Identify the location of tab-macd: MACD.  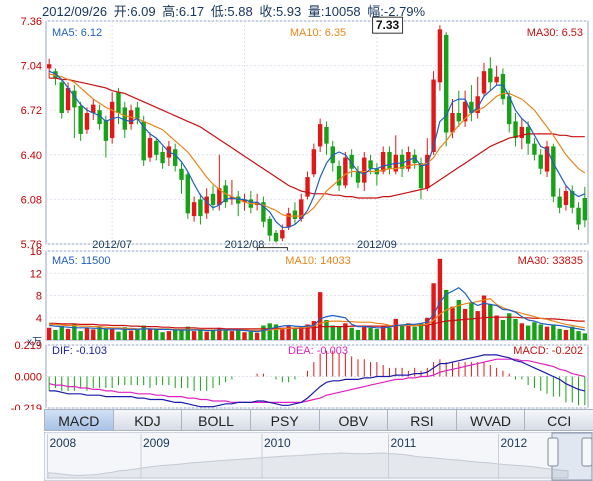
(79, 420).